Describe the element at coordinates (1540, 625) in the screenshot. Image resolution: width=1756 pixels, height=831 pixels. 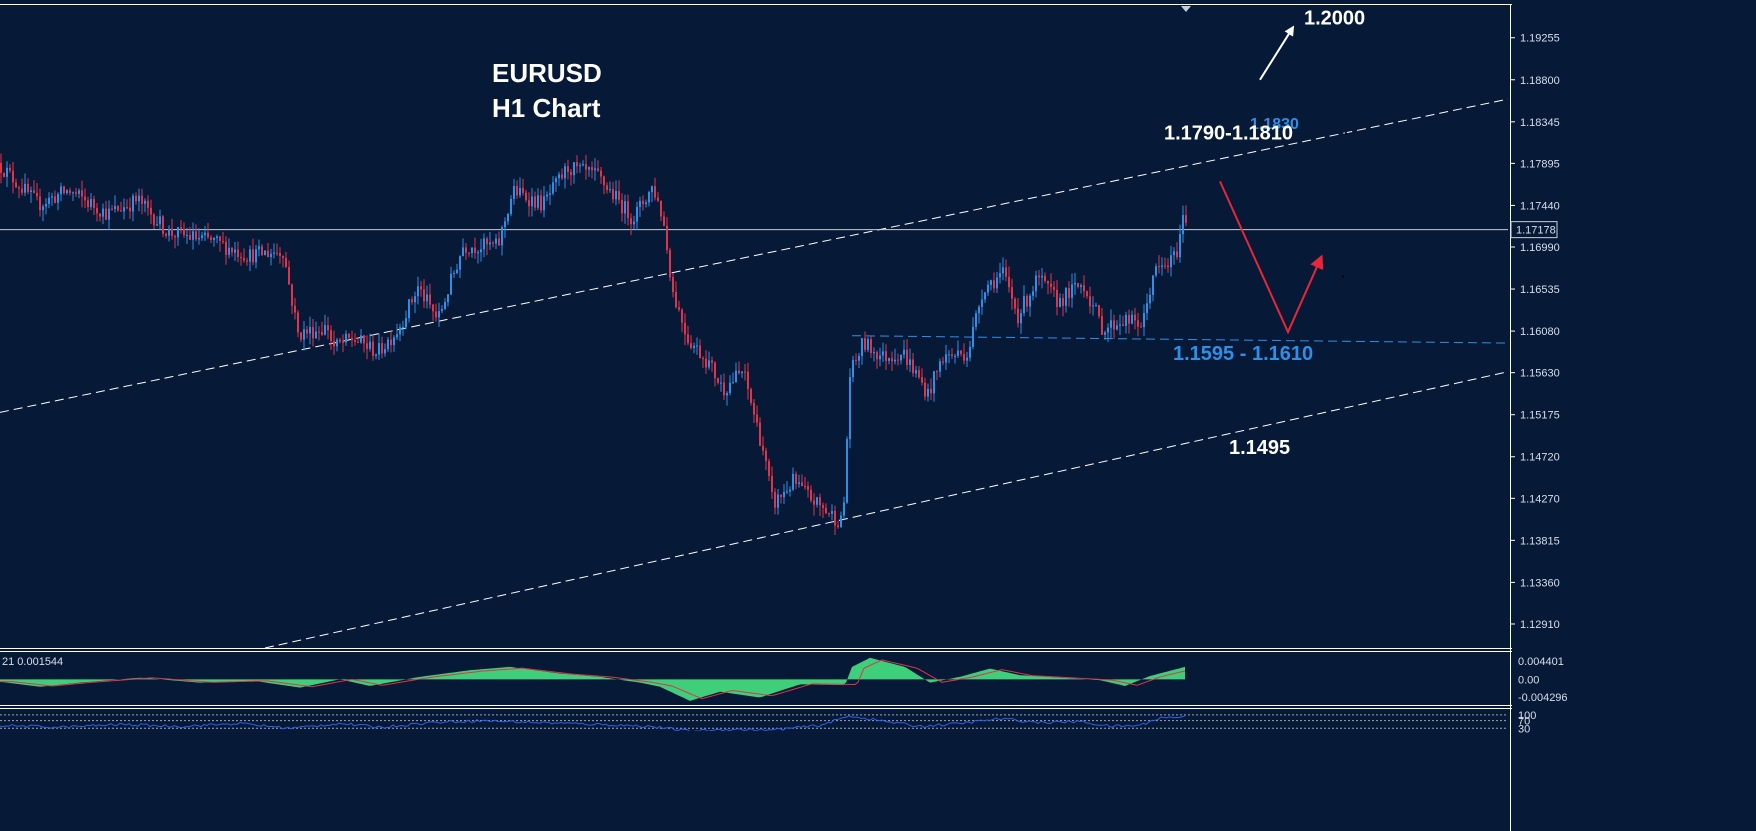
I see `price-tick-label: 1.12910` at that location.